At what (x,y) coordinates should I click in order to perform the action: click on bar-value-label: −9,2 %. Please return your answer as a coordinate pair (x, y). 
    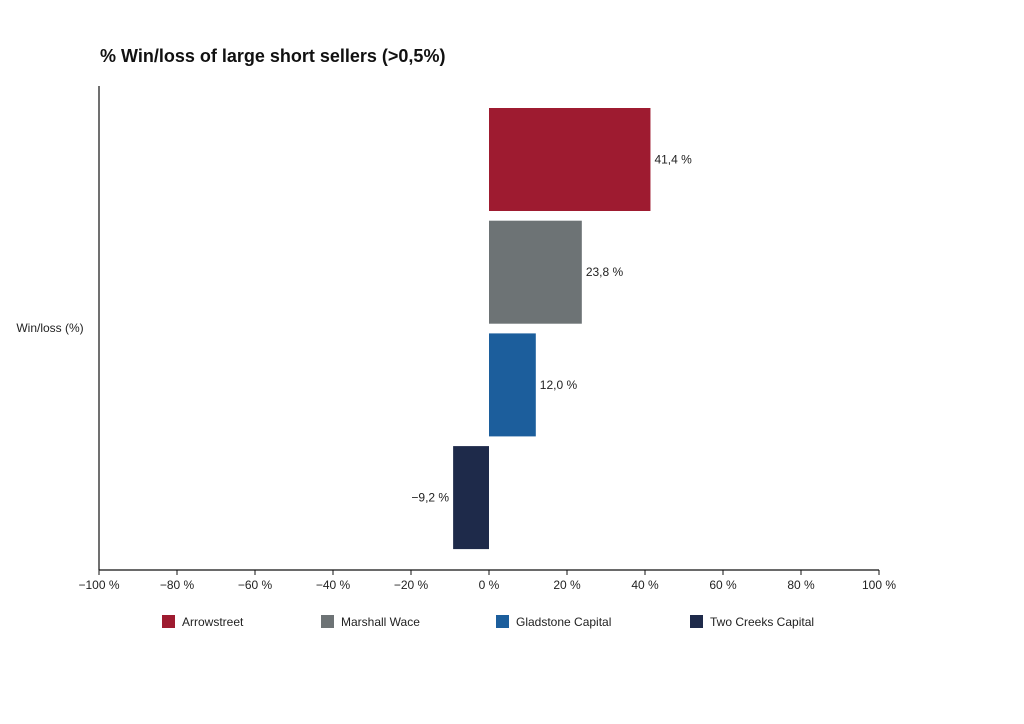
    Looking at the image, I should click on (430, 498).